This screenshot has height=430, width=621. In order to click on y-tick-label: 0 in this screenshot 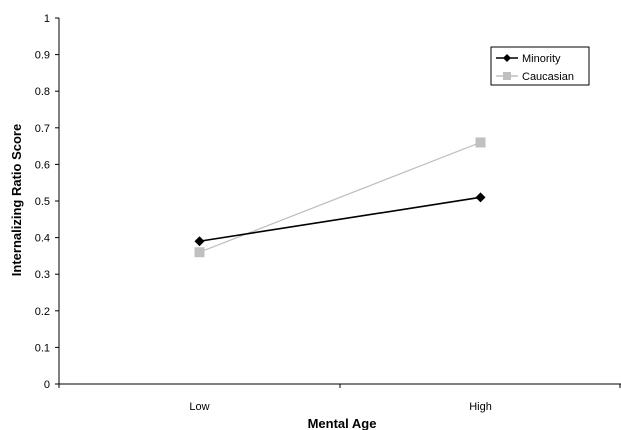, I will do `click(47, 385)`.